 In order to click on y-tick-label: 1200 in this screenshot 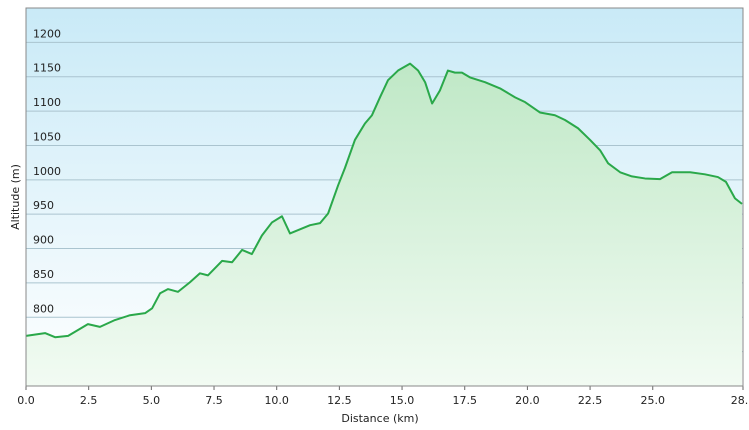, I will do `click(47, 33)`.